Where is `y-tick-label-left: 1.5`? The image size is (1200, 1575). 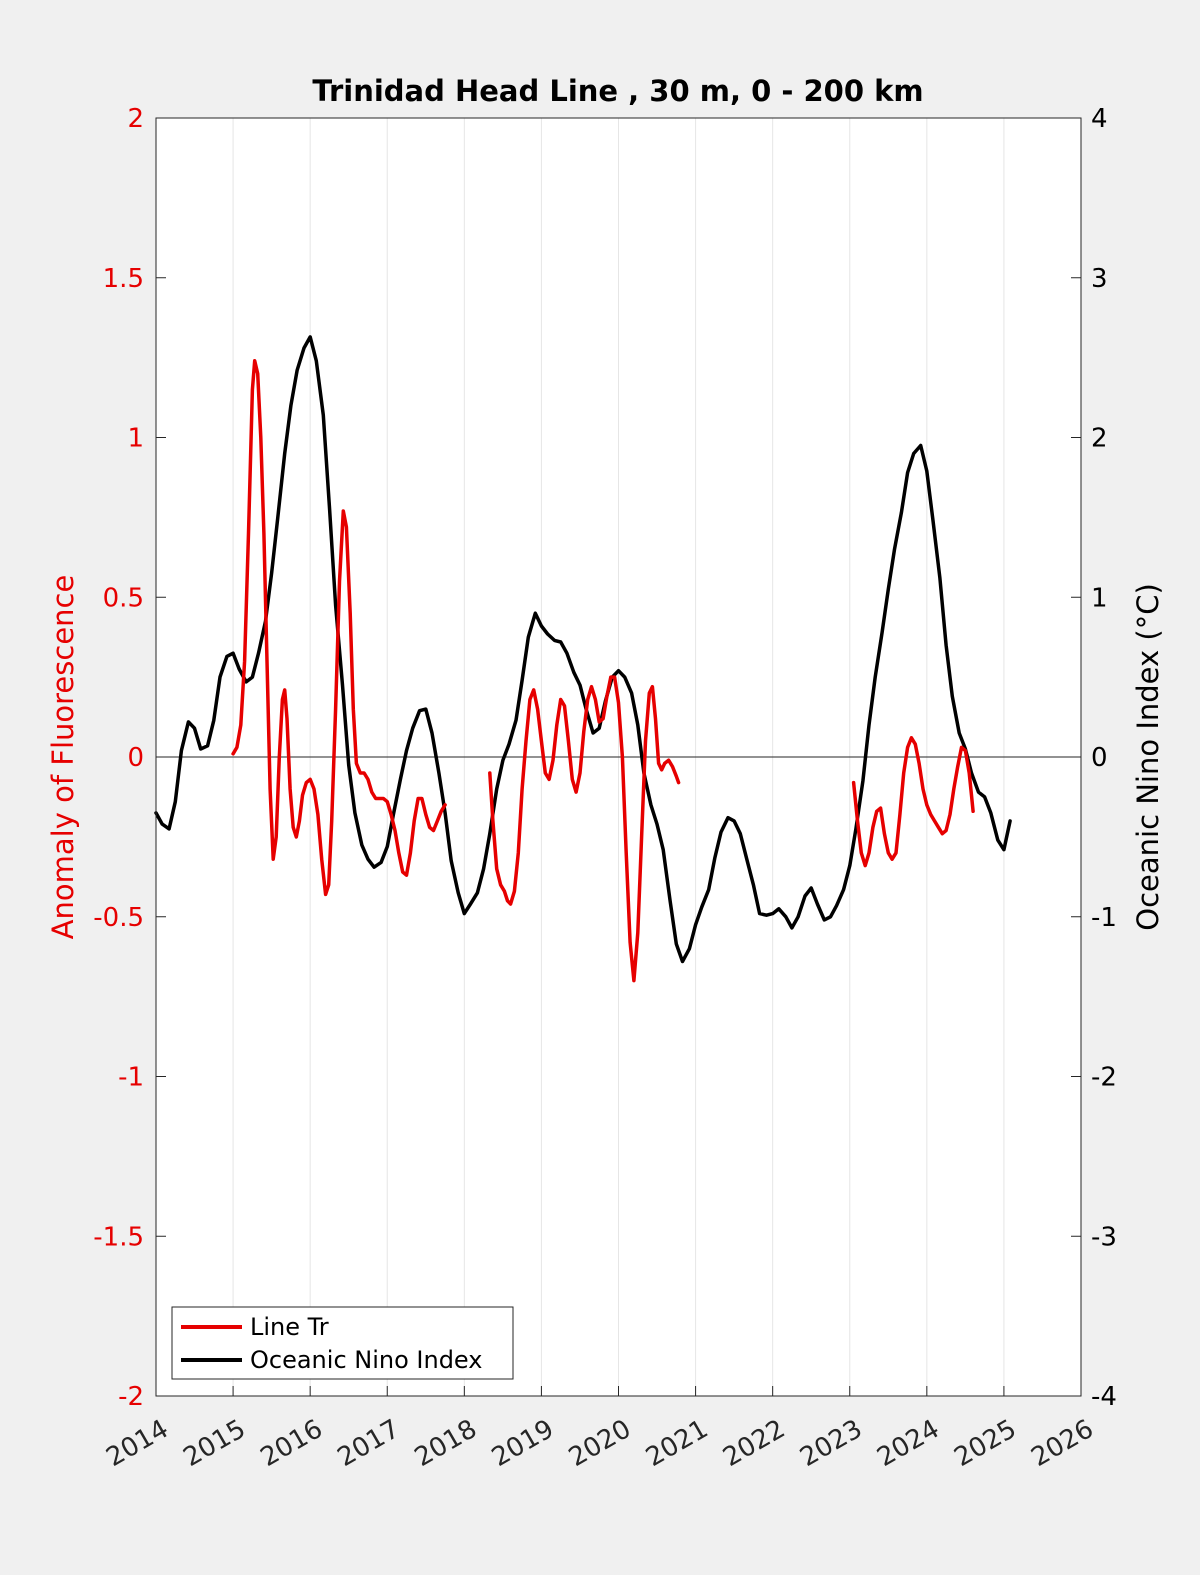
y-tick-label-left: 1.5 is located at coordinates (123, 279).